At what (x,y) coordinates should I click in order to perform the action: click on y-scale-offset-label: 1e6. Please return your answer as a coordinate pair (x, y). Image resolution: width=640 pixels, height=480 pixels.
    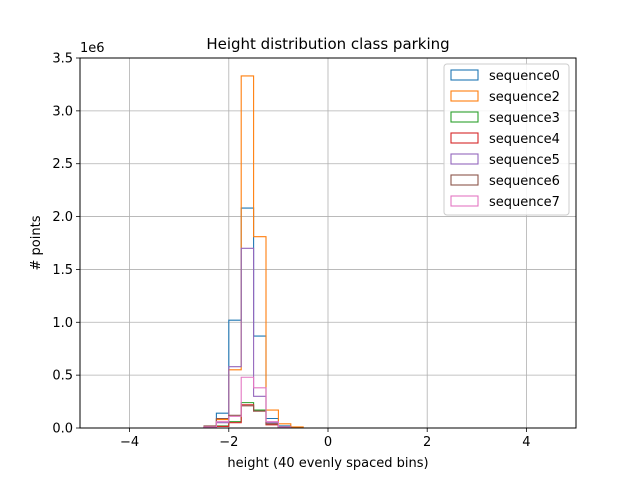
    Looking at the image, I should click on (92, 48).